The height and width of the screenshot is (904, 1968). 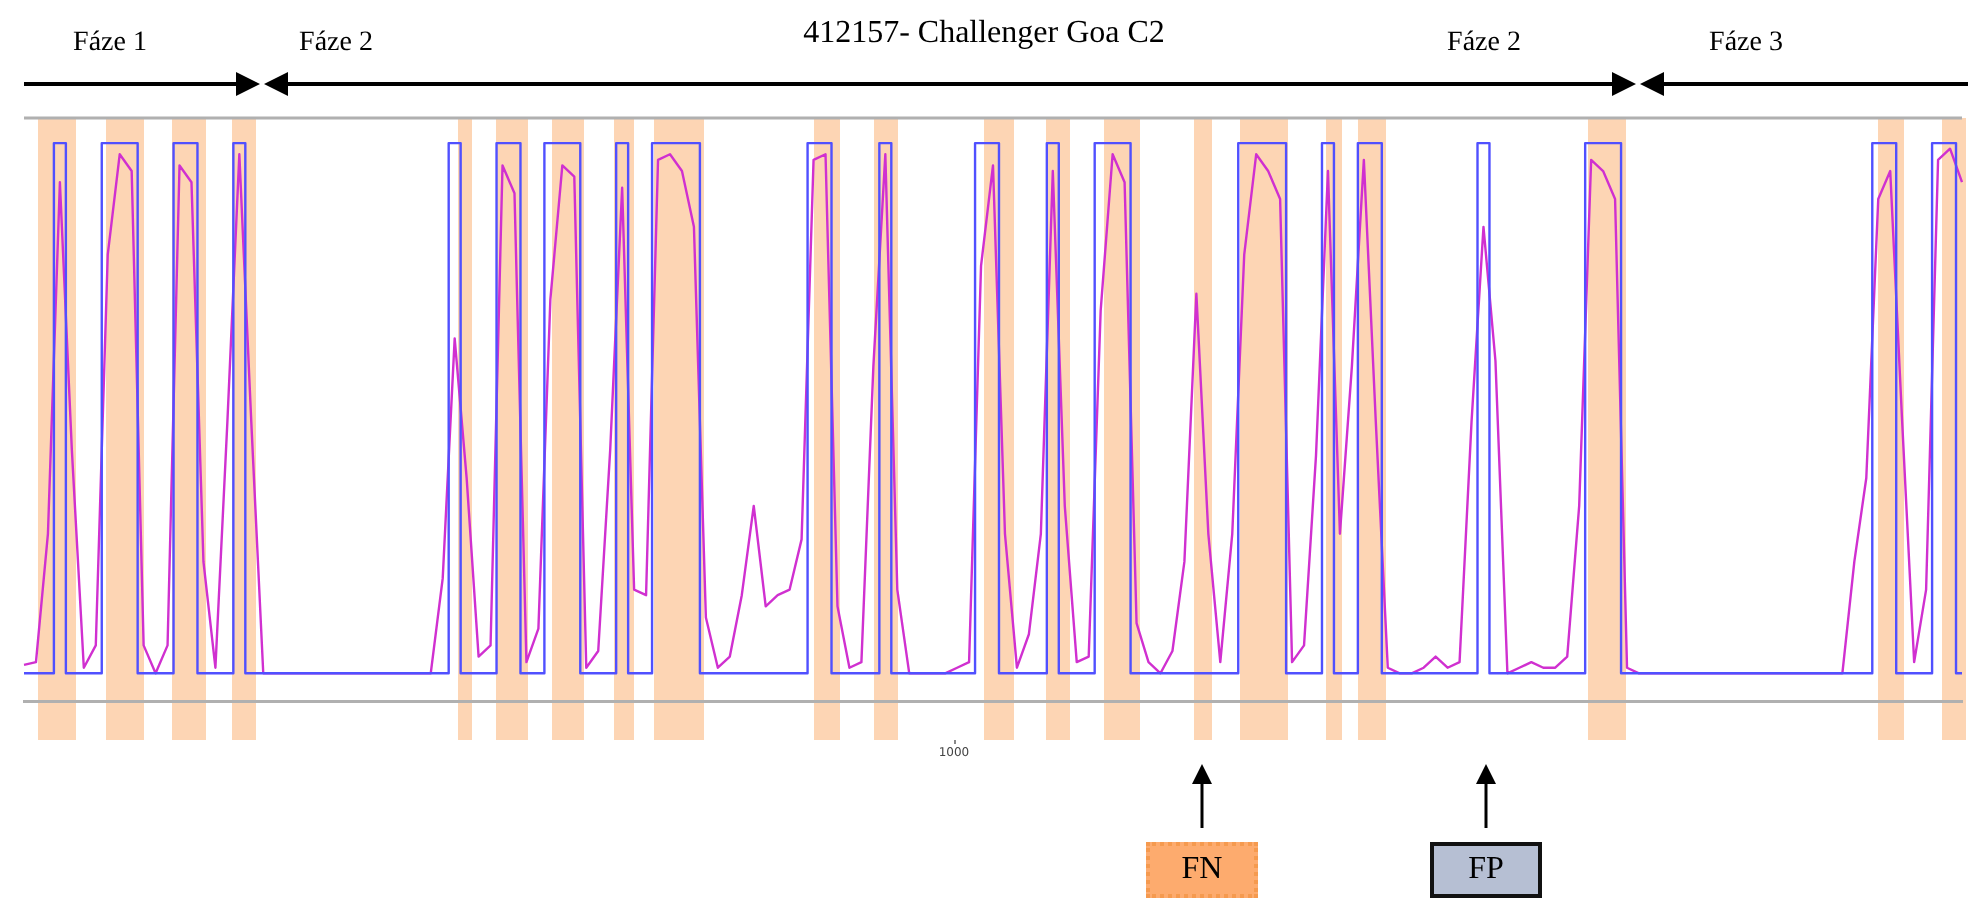 What do you see at coordinates (110, 44) in the screenshot?
I see `text: Fáze 1` at bounding box center [110, 44].